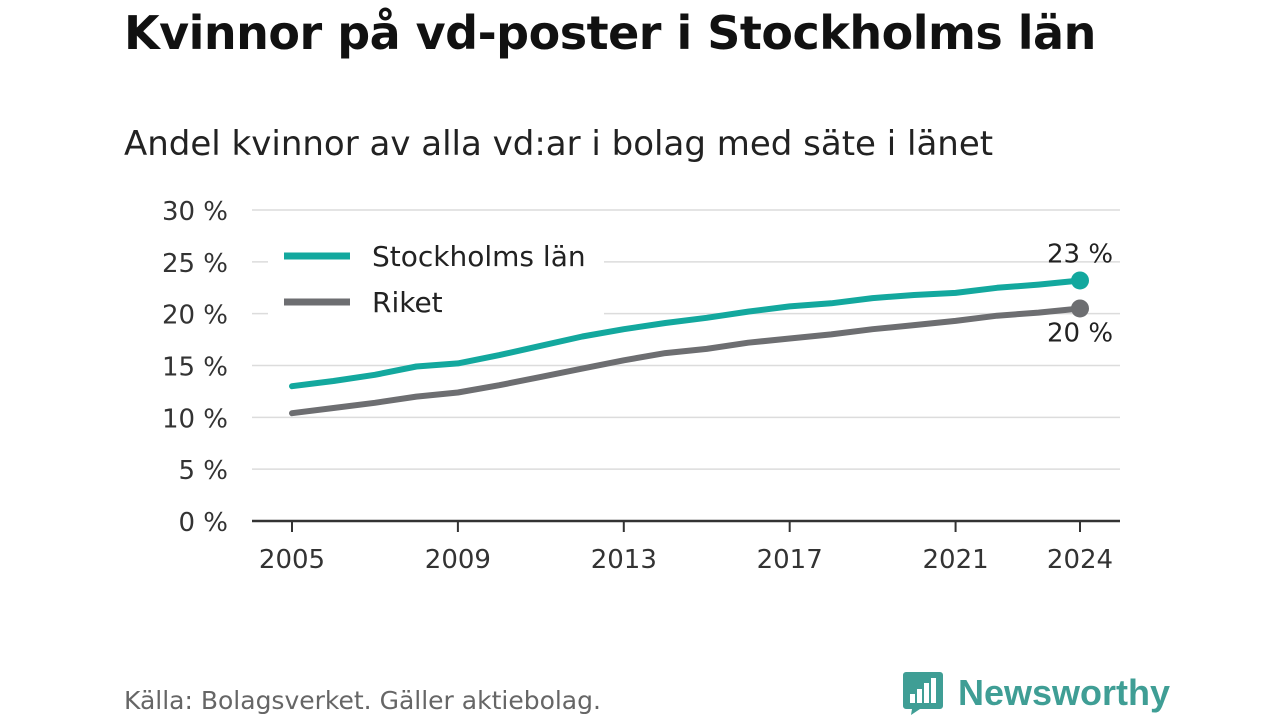  Describe the element at coordinates (203, 471) in the screenshot. I see `y-tick-label: 5 %` at that location.